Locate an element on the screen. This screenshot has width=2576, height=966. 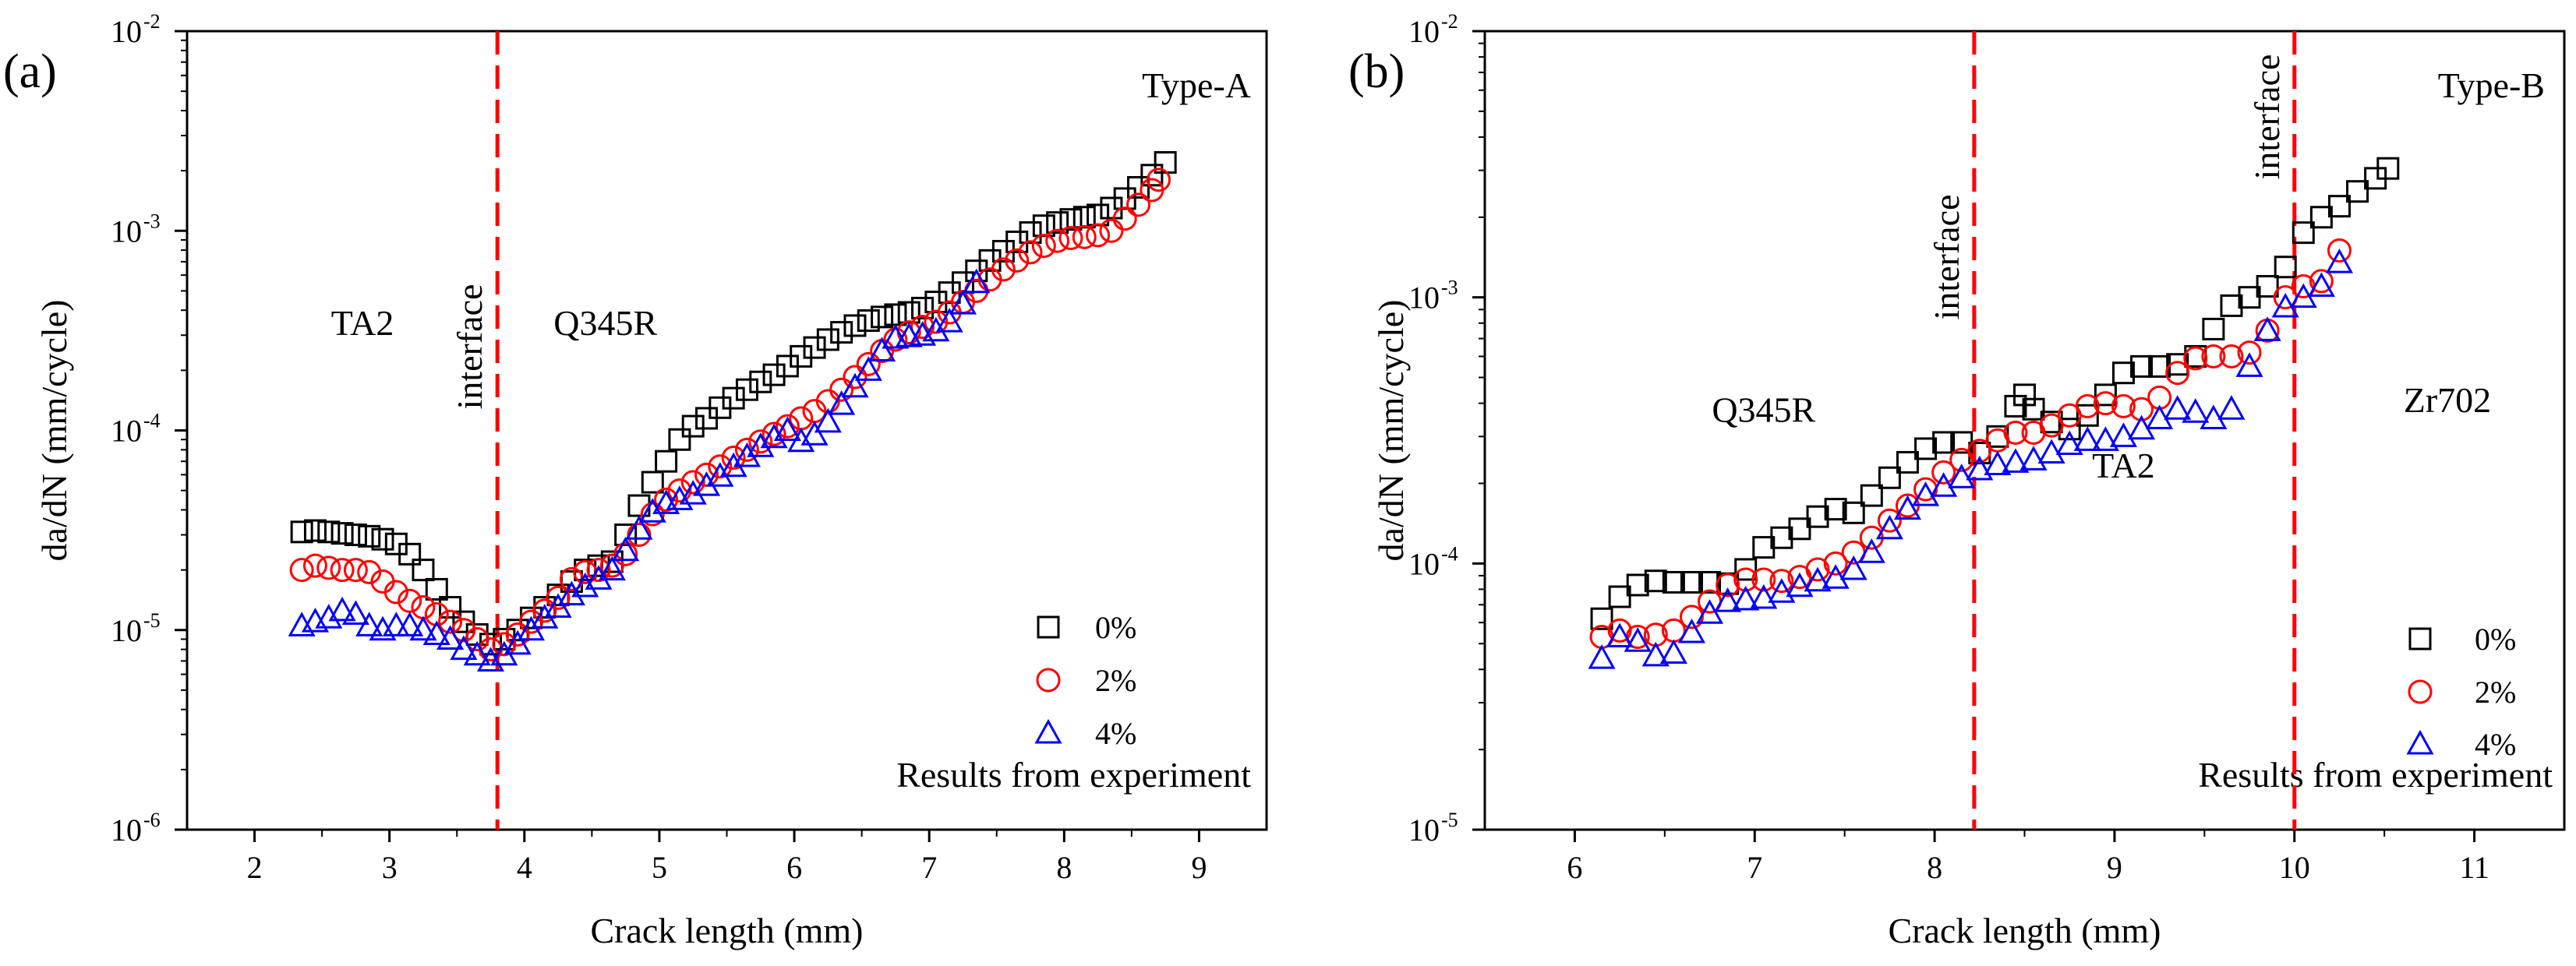
region-label: TA2 is located at coordinates (362, 323).